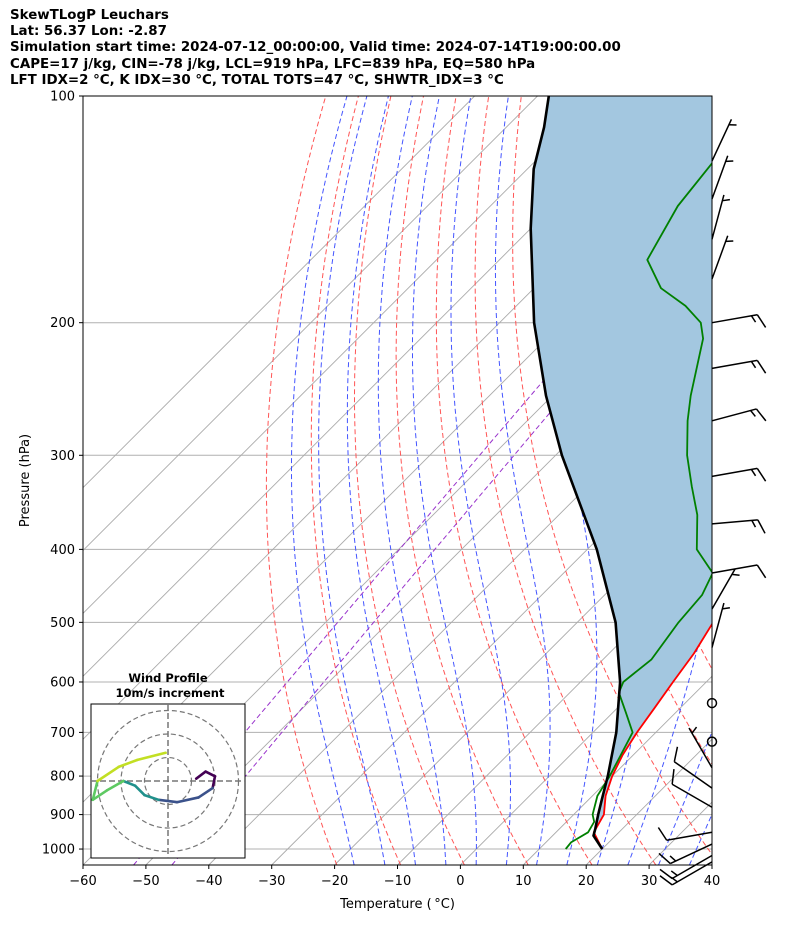 The height and width of the screenshot is (937, 794). I want to click on x-tick-label: −50, so click(145, 881).